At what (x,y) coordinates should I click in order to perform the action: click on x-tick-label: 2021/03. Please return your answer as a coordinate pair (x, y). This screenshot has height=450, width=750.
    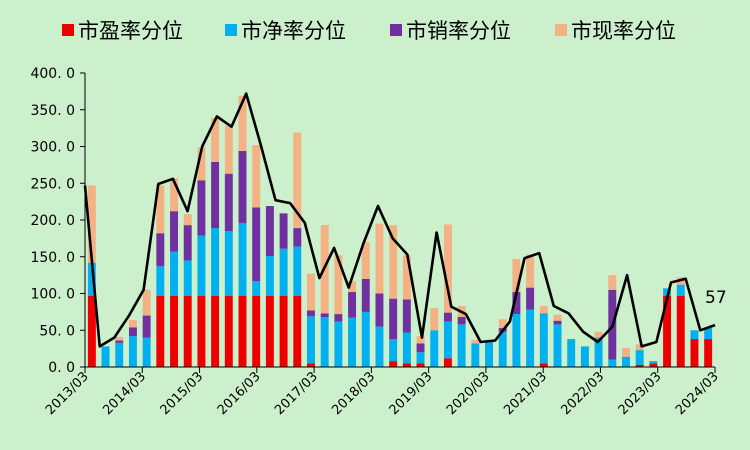
    Looking at the image, I should click on (525, 393).